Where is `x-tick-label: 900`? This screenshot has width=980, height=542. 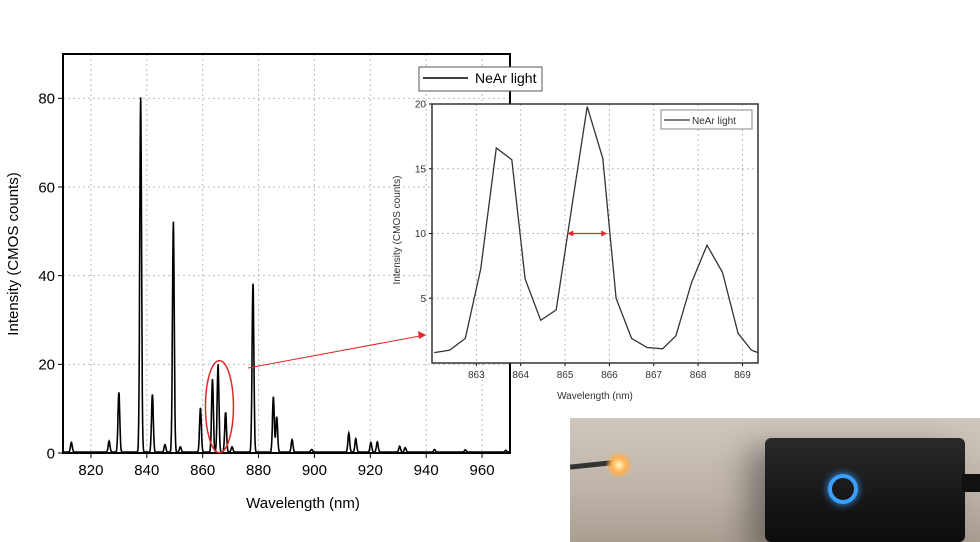 x-tick-label: 900 is located at coordinates (314, 470).